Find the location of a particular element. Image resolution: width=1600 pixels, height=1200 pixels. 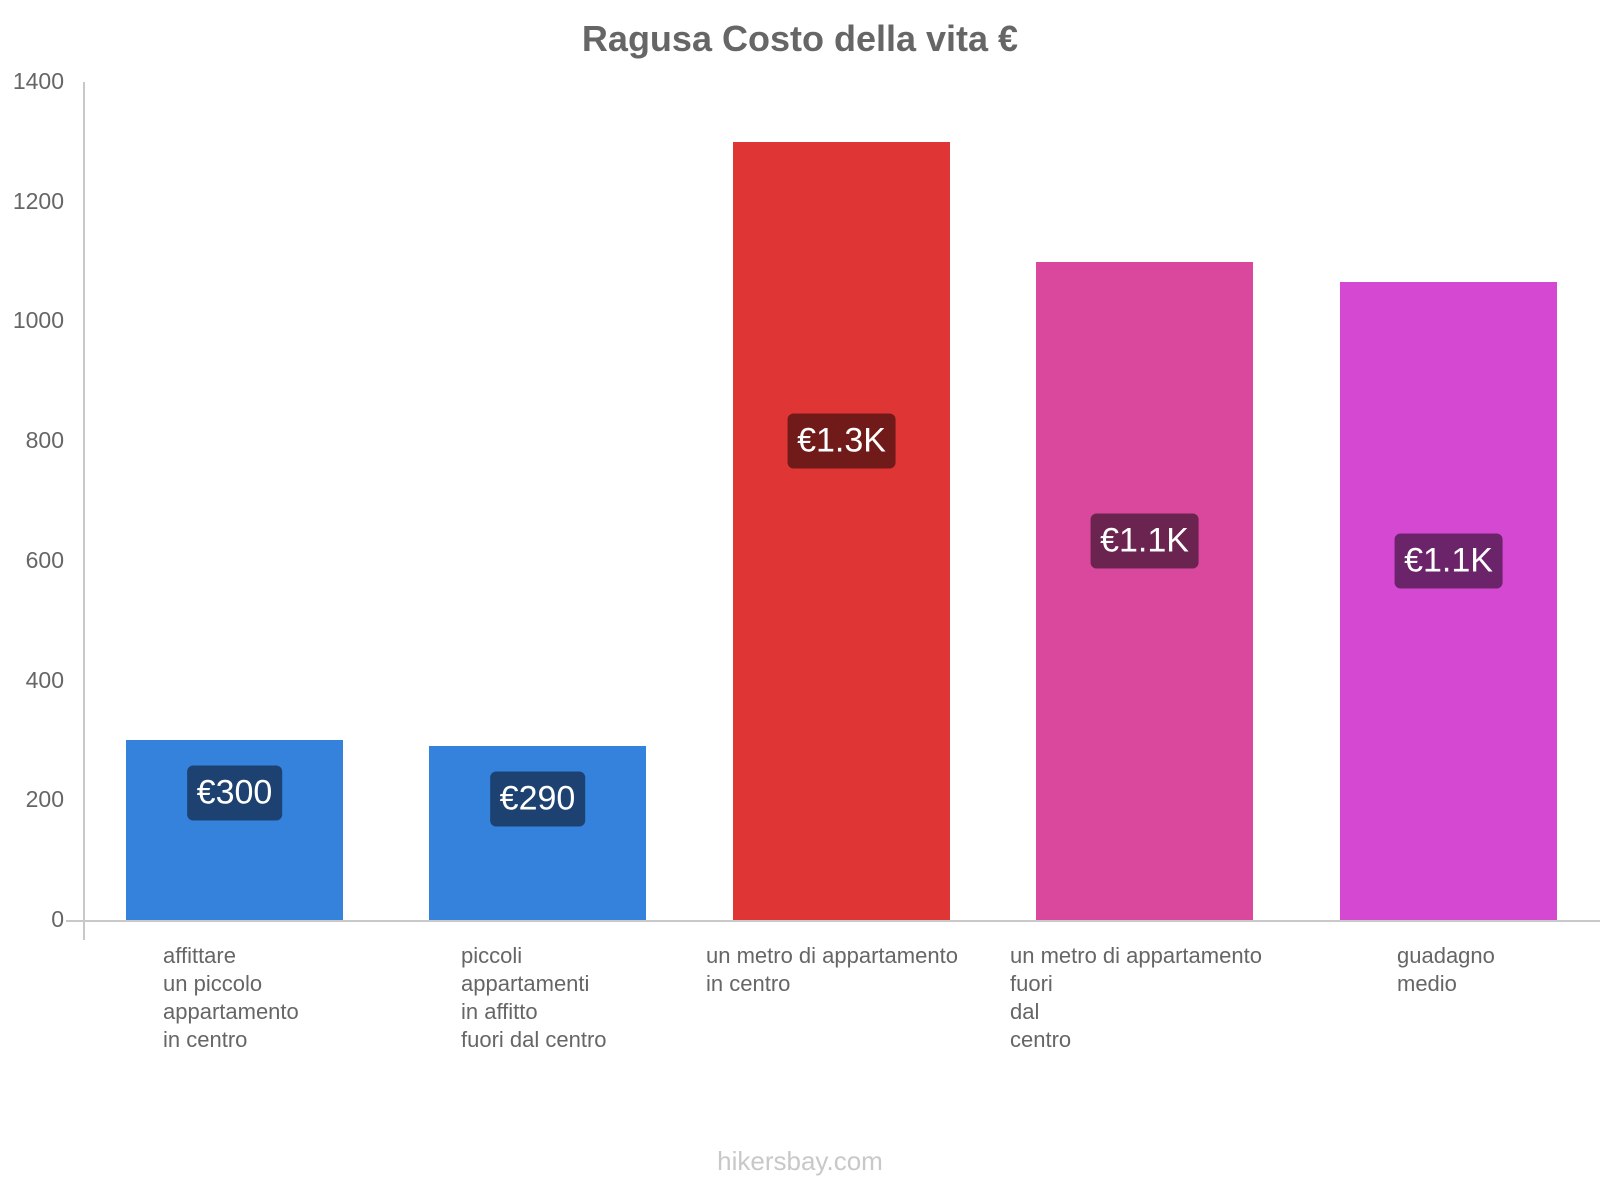

y-tick-label: 400 is located at coordinates (44, 679).